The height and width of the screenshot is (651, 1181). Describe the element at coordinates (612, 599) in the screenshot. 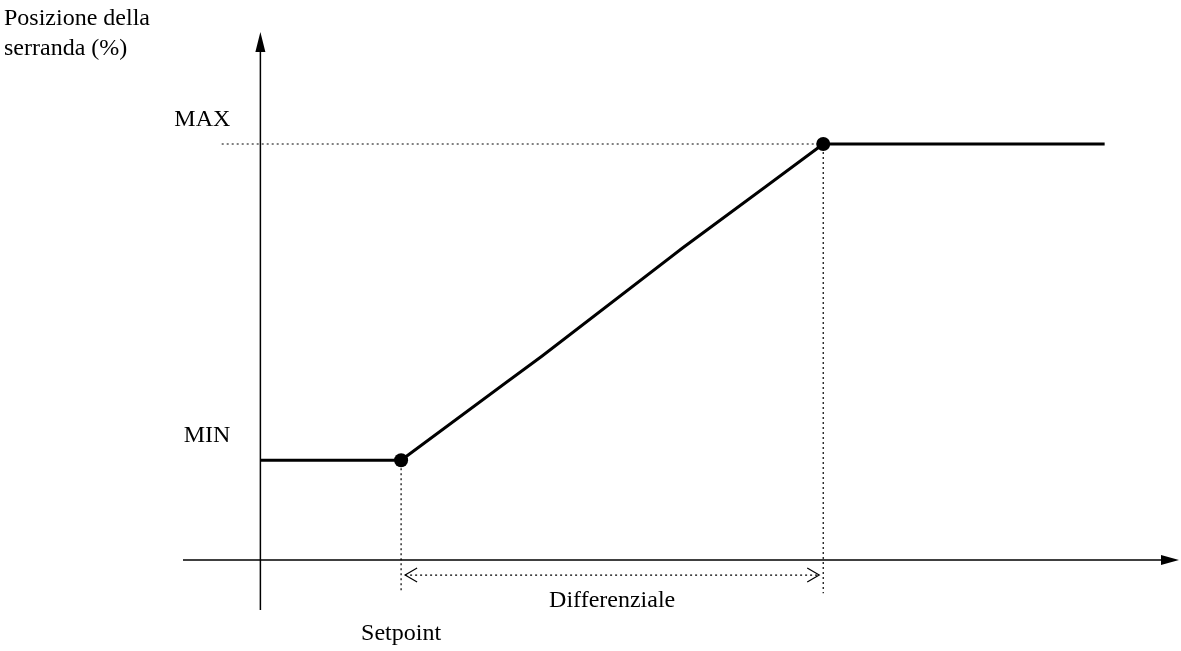

I see `text: Differenziale` at that location.